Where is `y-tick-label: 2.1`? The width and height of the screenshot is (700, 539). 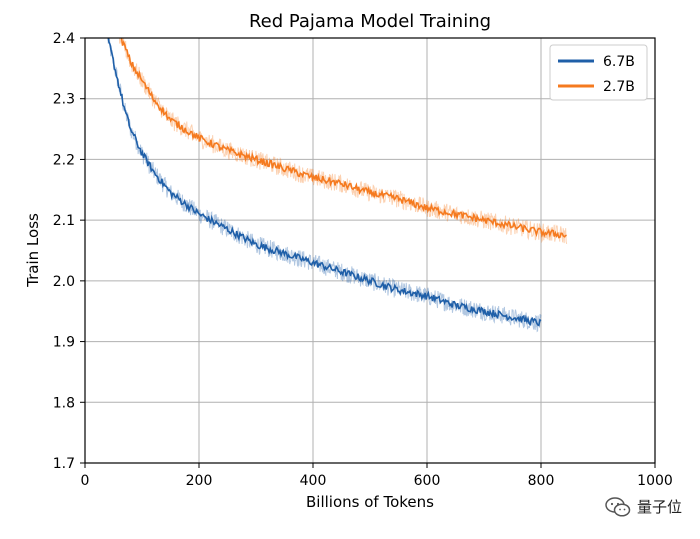 y-tick-label: 2.1 is located at coordinates (64, 221).